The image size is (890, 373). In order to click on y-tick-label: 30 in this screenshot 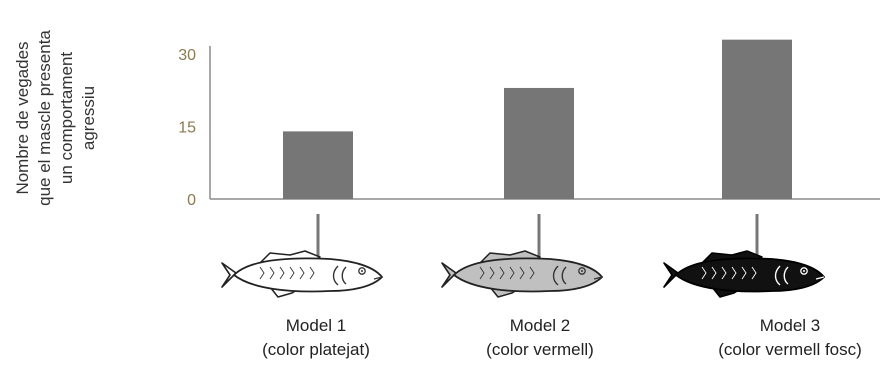, I will do `click(187, 55)`.